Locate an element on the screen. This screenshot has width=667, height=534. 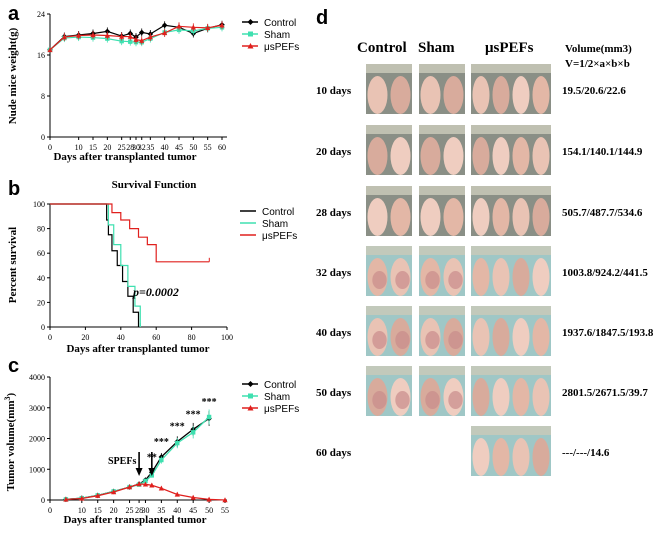
photo-sham-32-days is located at coordinates (442, 271).